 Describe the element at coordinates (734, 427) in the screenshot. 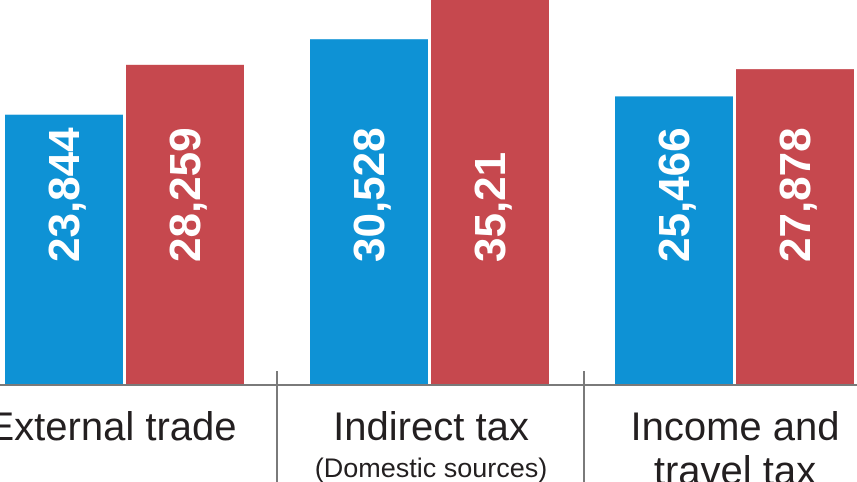

I see `category-label-3: Income and` at that location.